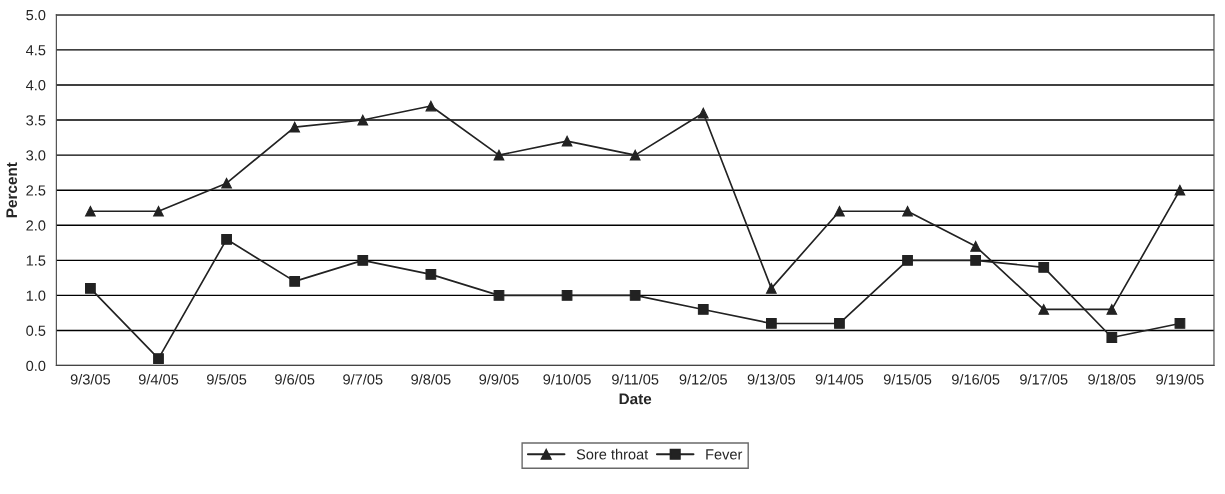 The width and height of the screenshot is (1225, 494). I want to click on y-tick-label: 2.5, so click(36, 190).